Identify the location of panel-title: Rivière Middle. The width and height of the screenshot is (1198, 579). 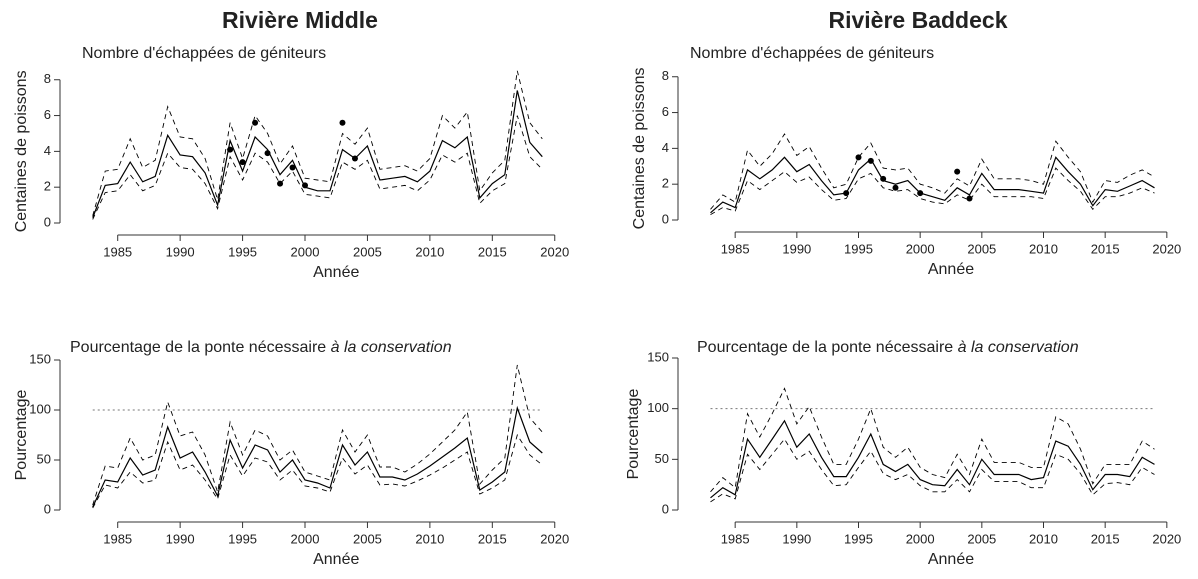
(300, 20).